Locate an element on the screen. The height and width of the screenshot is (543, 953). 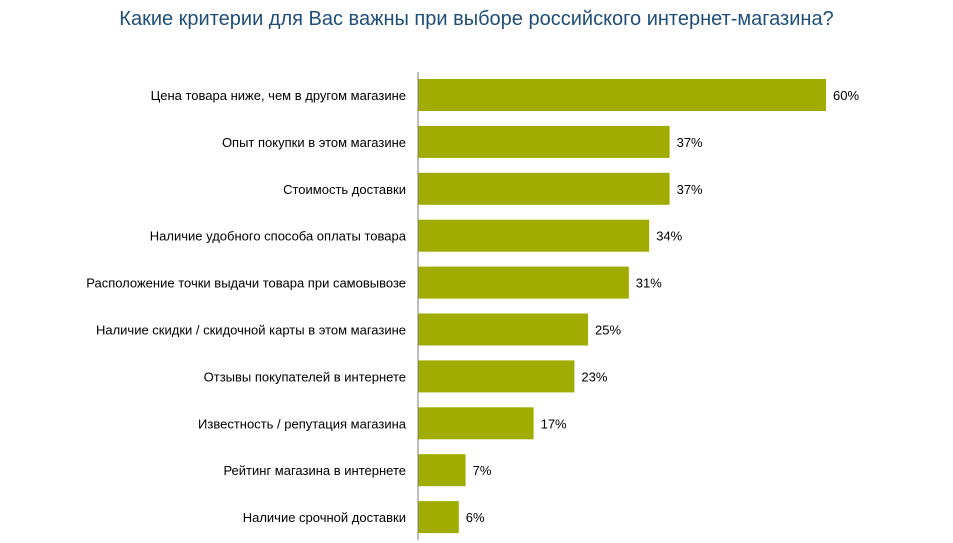
value-label-6: 25% is located at coordinates (608, 330).